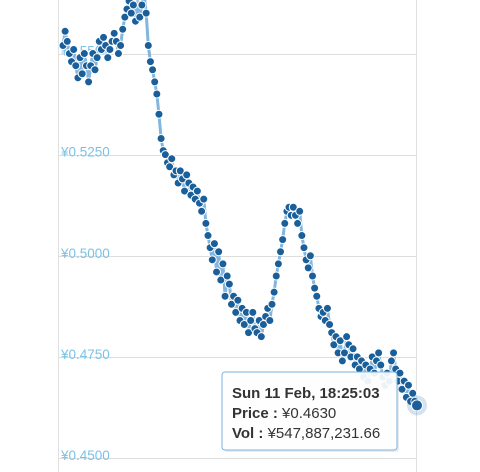  I want to click on tooltip-box, so click(309, 411).